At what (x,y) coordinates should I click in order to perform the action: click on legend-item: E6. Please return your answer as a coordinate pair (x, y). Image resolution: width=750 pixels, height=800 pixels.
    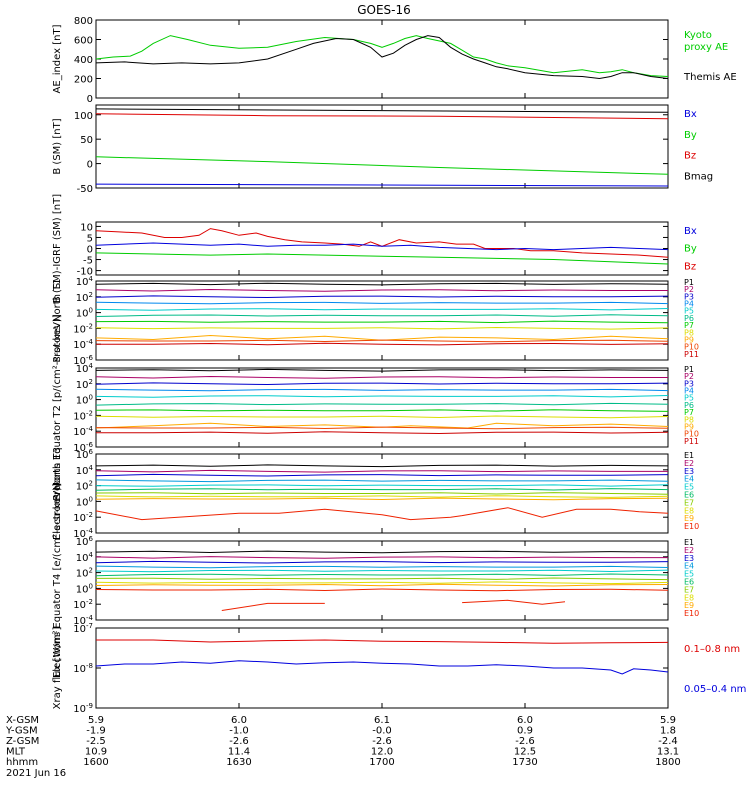
    Looking at the image, I should click on (689, 582).